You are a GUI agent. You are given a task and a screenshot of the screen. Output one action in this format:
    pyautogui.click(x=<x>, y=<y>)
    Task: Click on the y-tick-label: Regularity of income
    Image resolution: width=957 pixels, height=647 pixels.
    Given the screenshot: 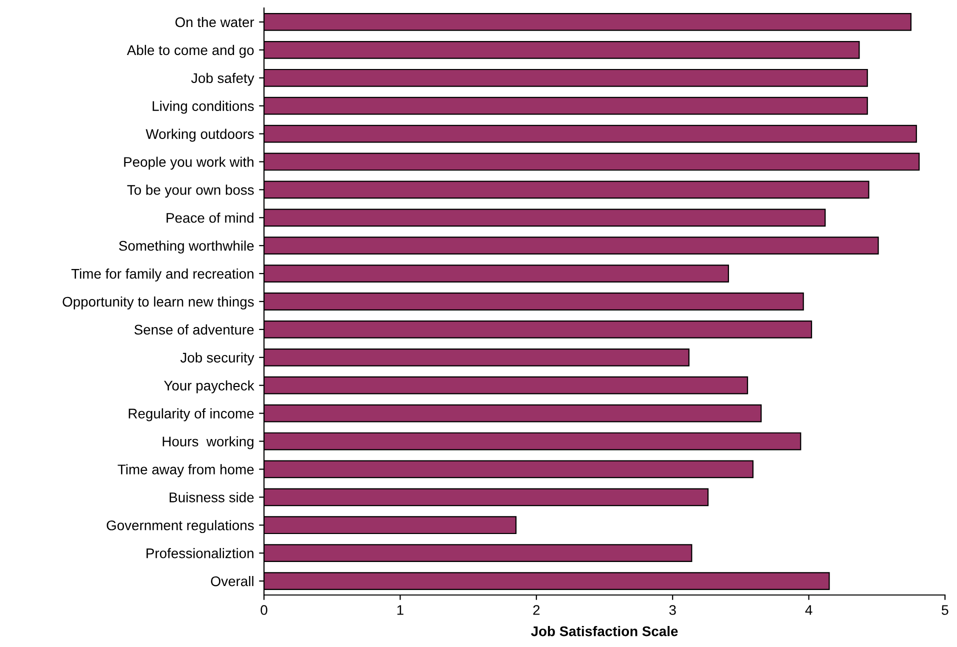 What is the action you would take?
    pyautogui.click(x=191, y=415)
    